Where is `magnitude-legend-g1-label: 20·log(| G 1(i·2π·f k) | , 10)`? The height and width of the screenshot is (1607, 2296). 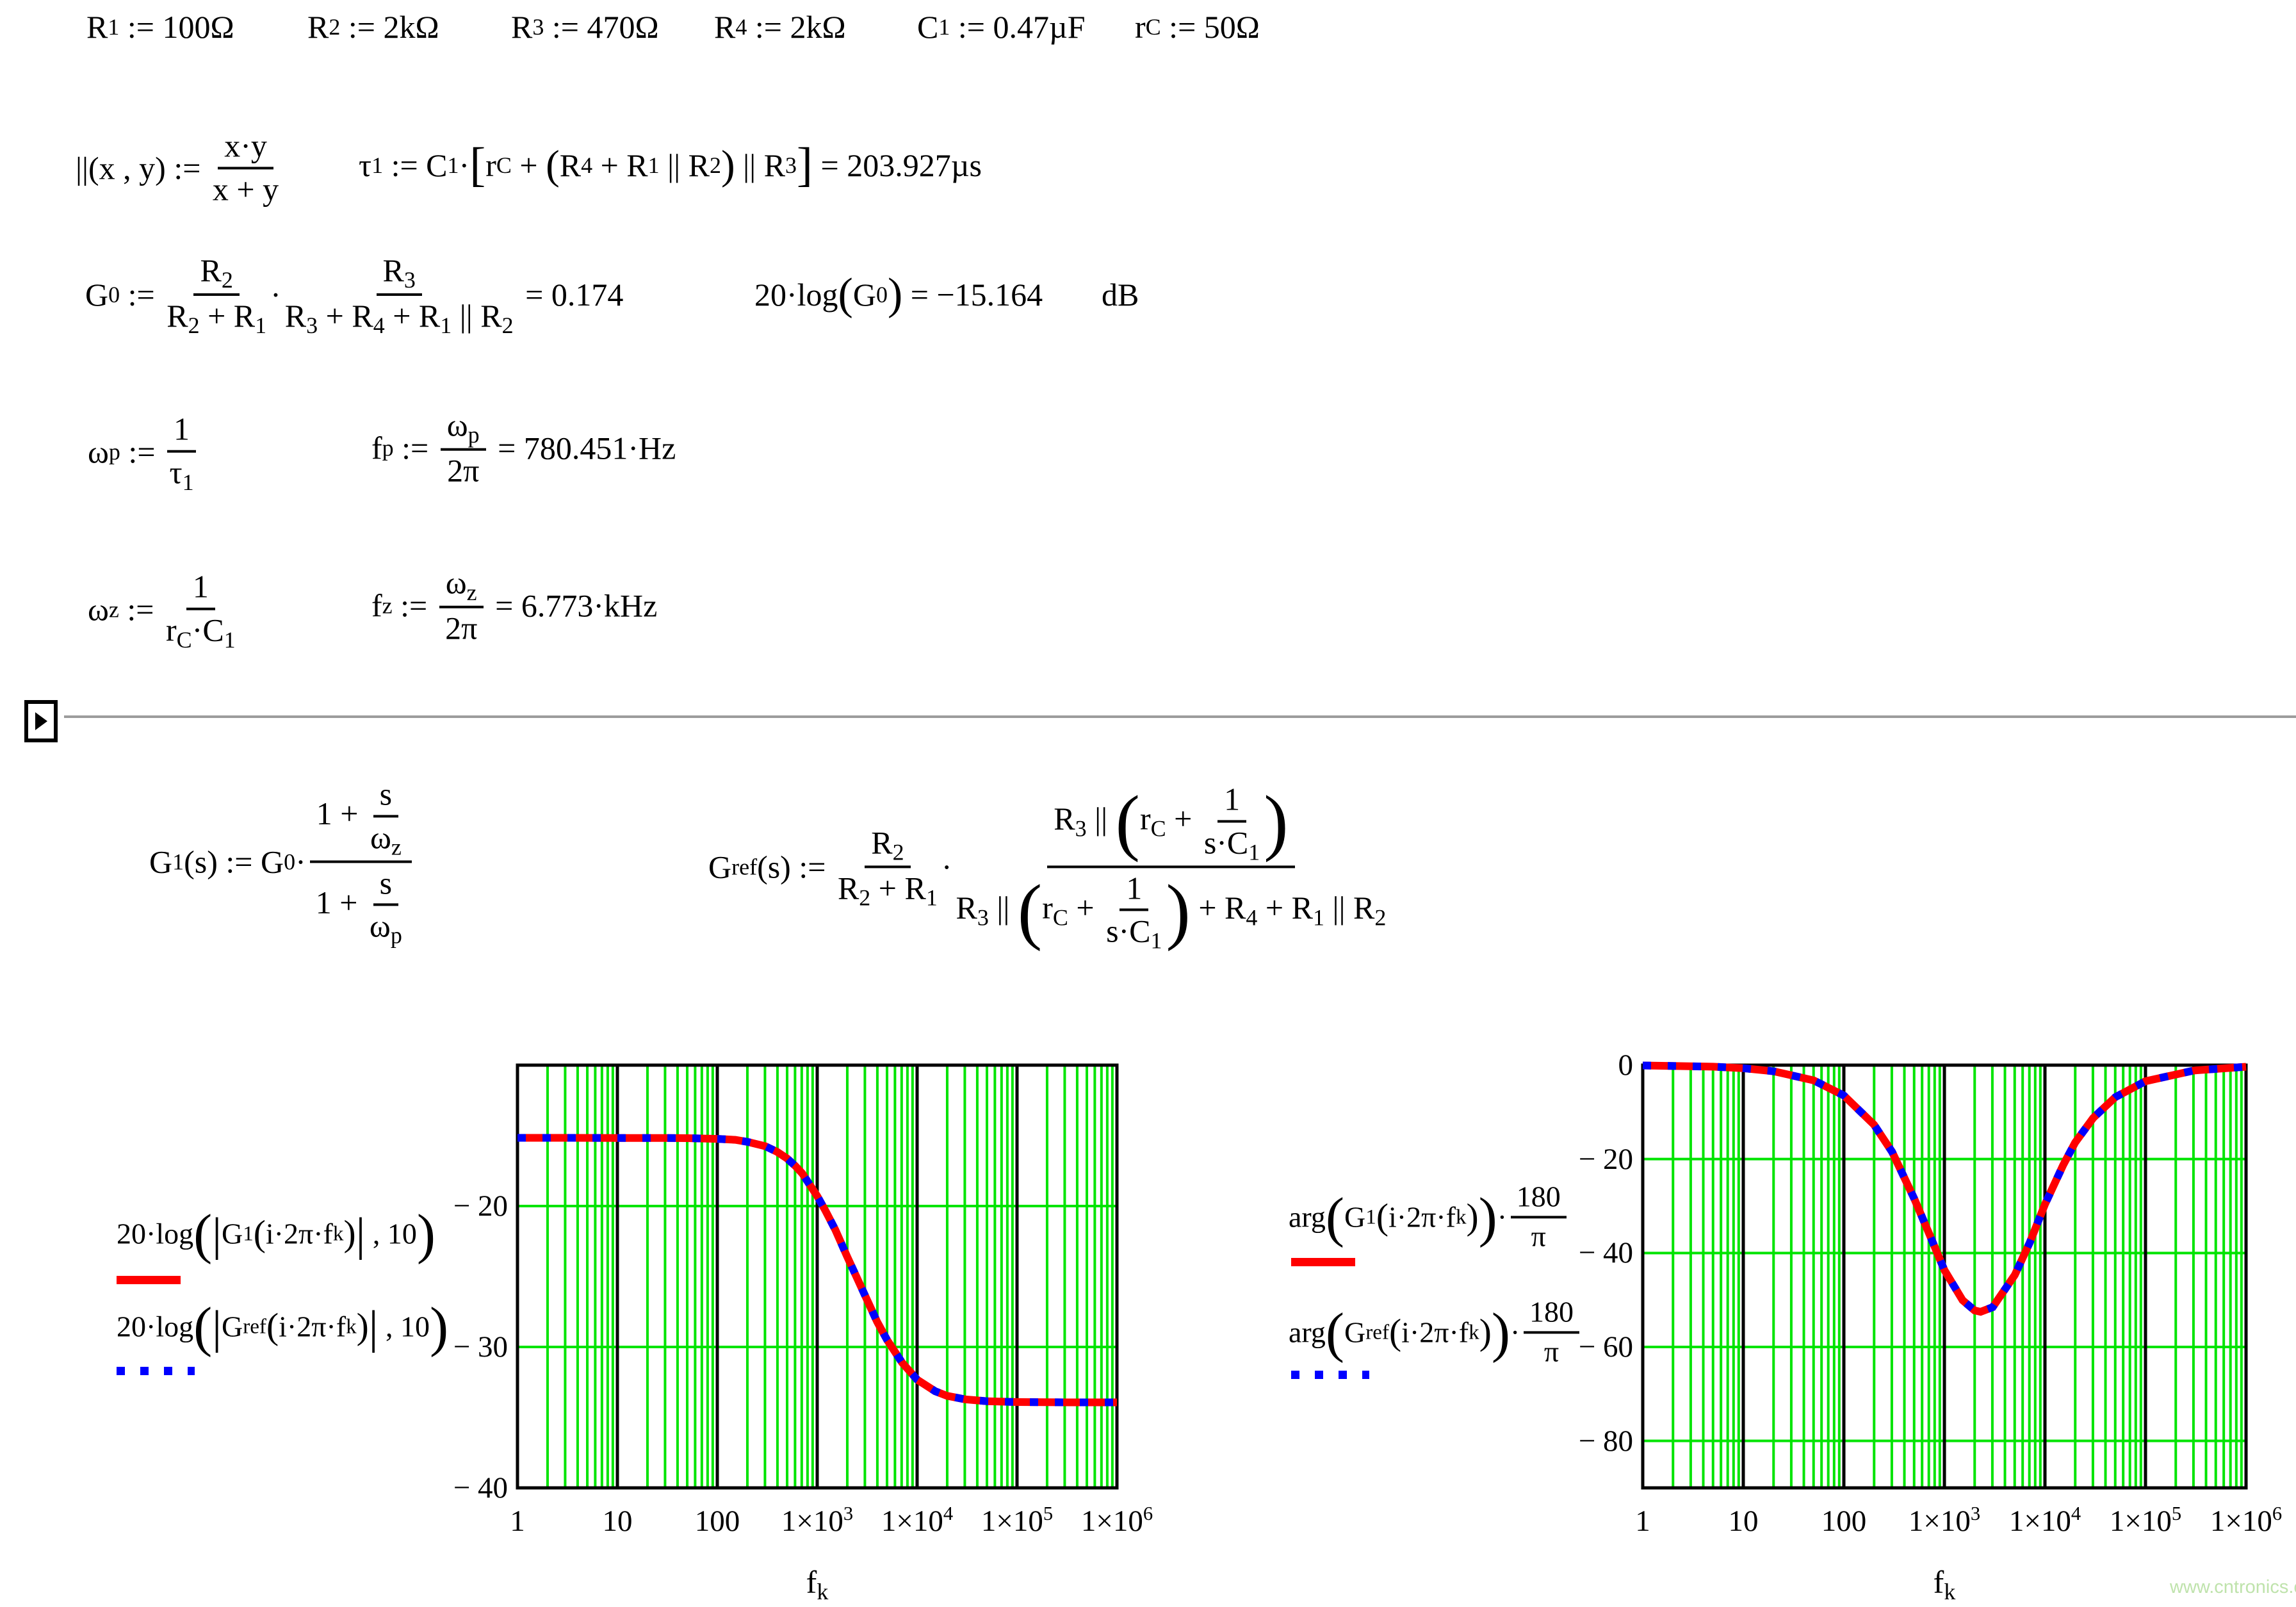
magnitude-legend-g1-label: 20·log(| G 1(i·2π·f k) | , 10) is located at coordinates (276, 1233).